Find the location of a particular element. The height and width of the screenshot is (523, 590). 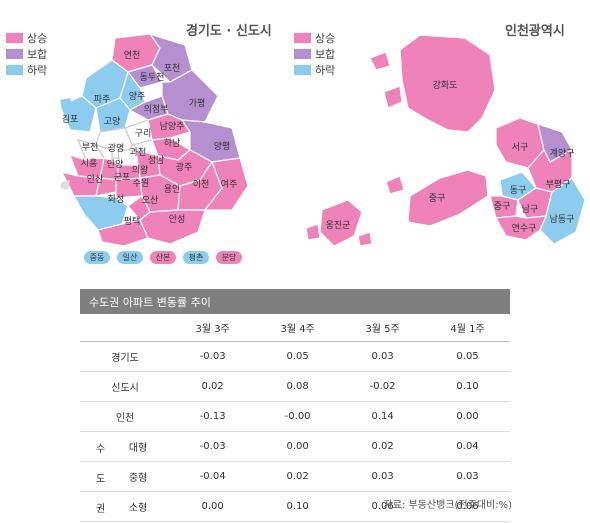

label-namyangju: 남양주 is located at coordinates (172, 126).